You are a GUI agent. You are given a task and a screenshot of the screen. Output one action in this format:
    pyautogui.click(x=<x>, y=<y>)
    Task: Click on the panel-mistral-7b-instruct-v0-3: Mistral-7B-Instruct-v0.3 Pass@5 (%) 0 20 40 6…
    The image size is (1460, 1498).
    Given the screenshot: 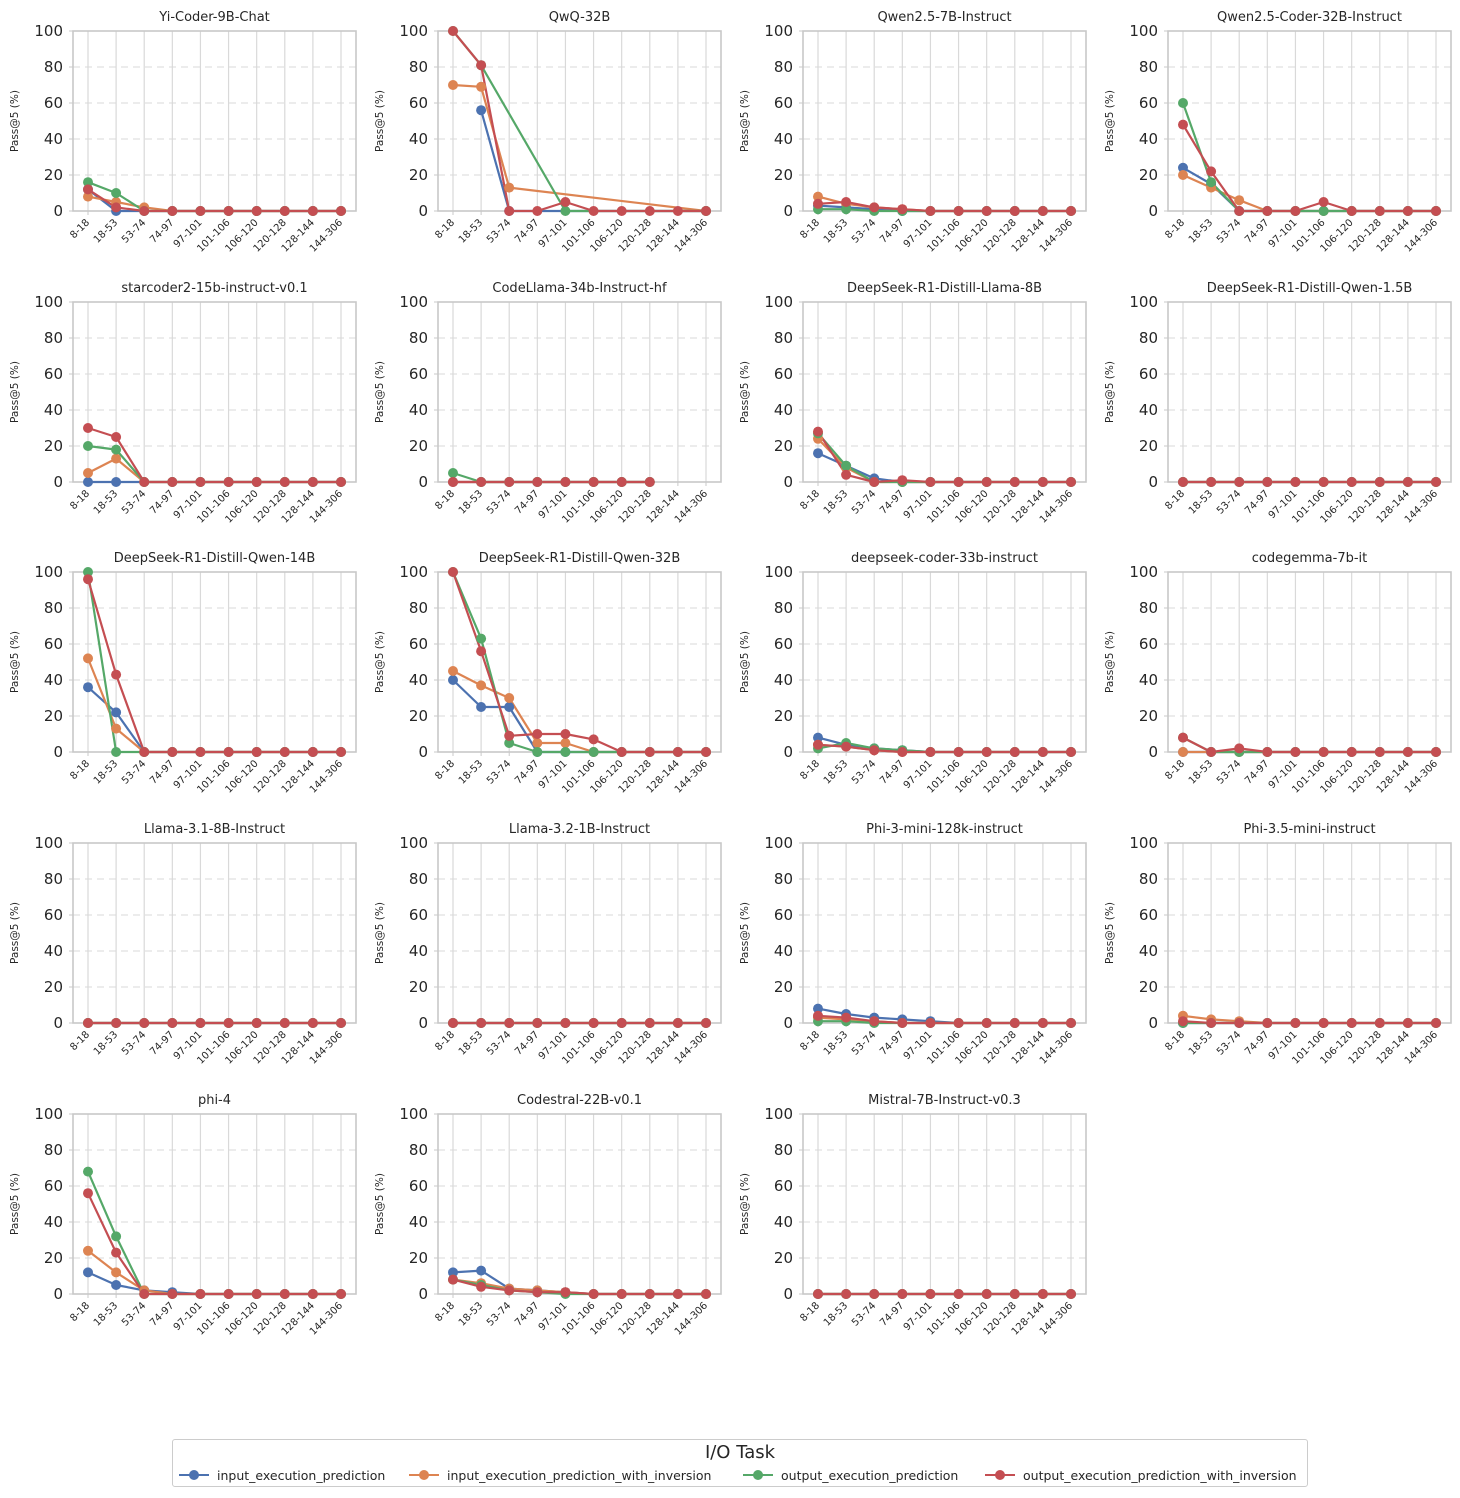 What is the action you would take?
    pyautogui.click(x=913, y=1215)
    